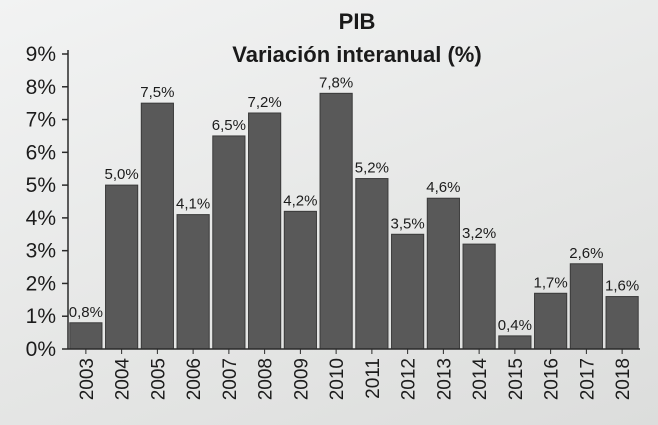  I want to click on y-tick-label: 8%, so click(41, 87).